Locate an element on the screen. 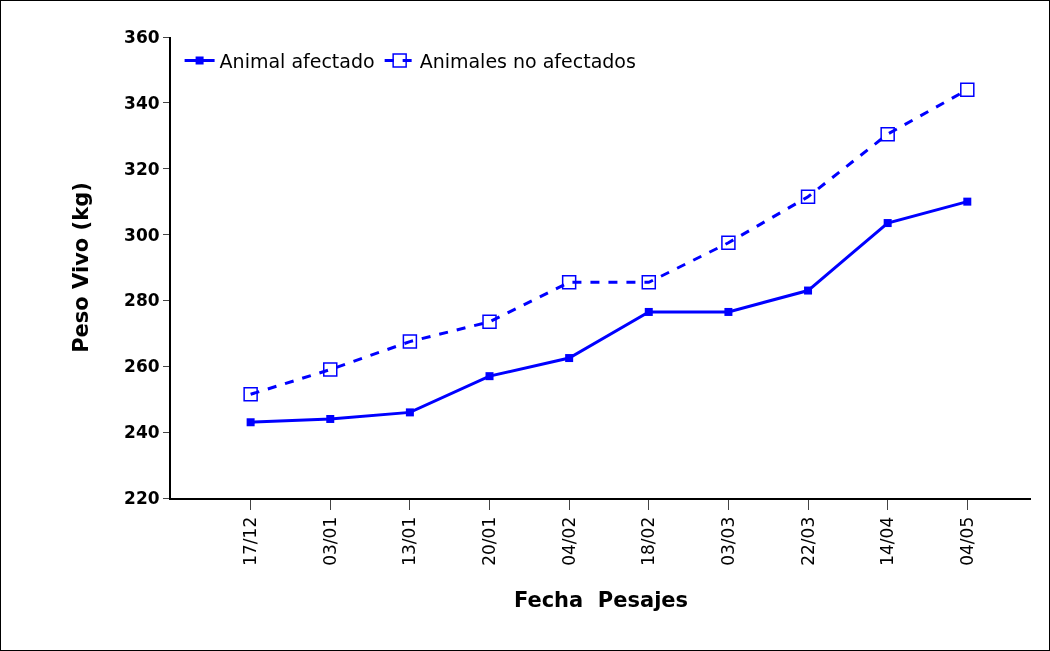 The height and width of the screenshot is (651, 1050). x-tick-label: 04/05 is located at coordinates (966, 541).